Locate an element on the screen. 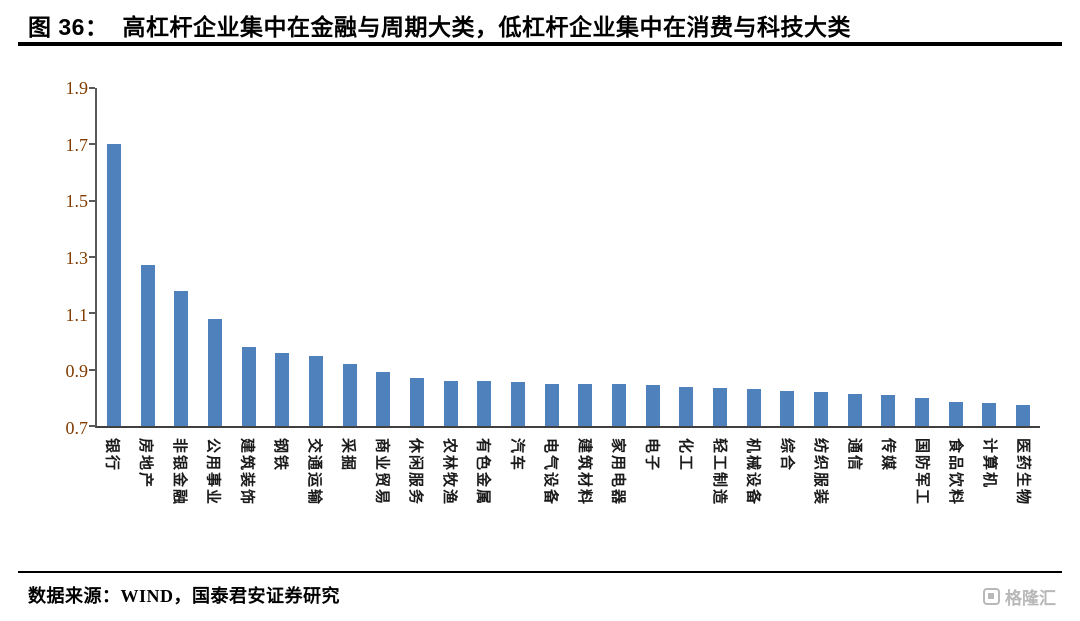 The image size is (1080, 621). x-axis-label-slot: 采掘 is located at coordinates (348, 497).